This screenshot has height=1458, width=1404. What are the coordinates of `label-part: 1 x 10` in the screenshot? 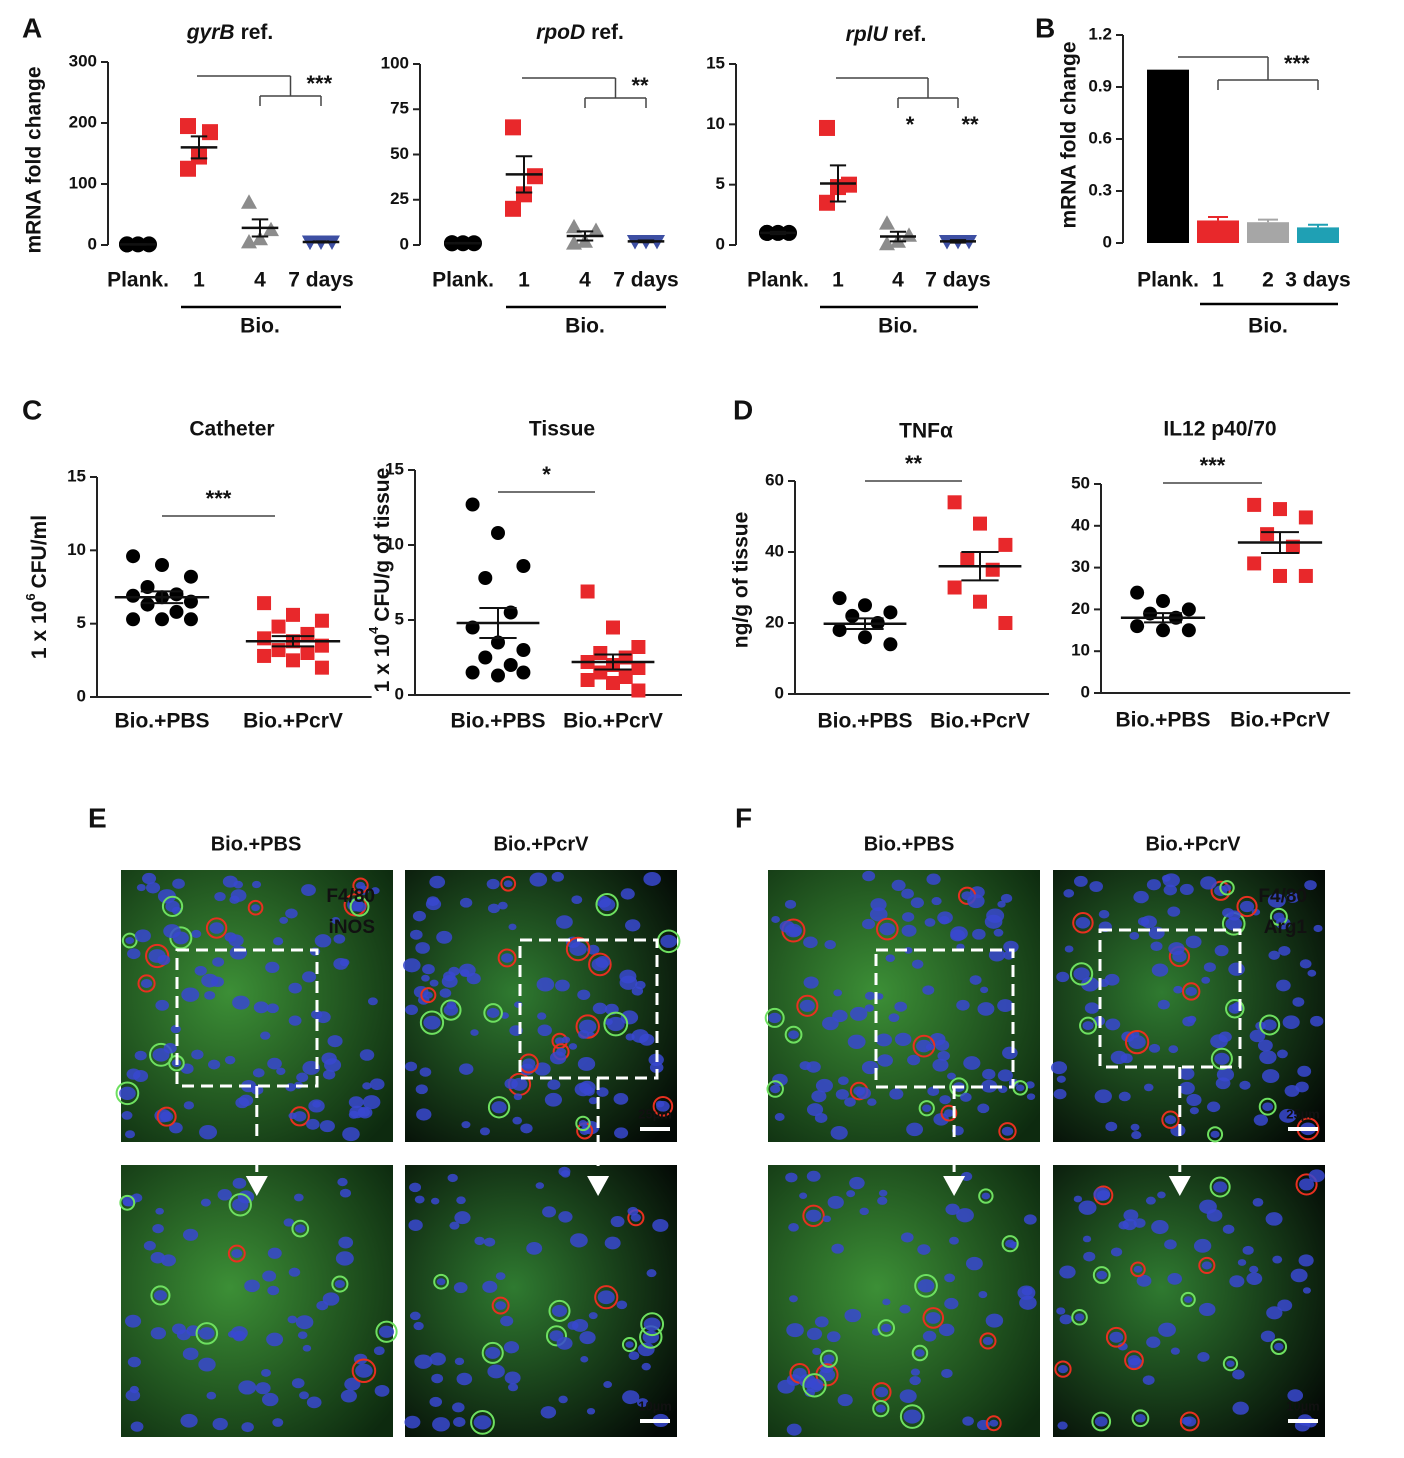 It's located at (39, 630).